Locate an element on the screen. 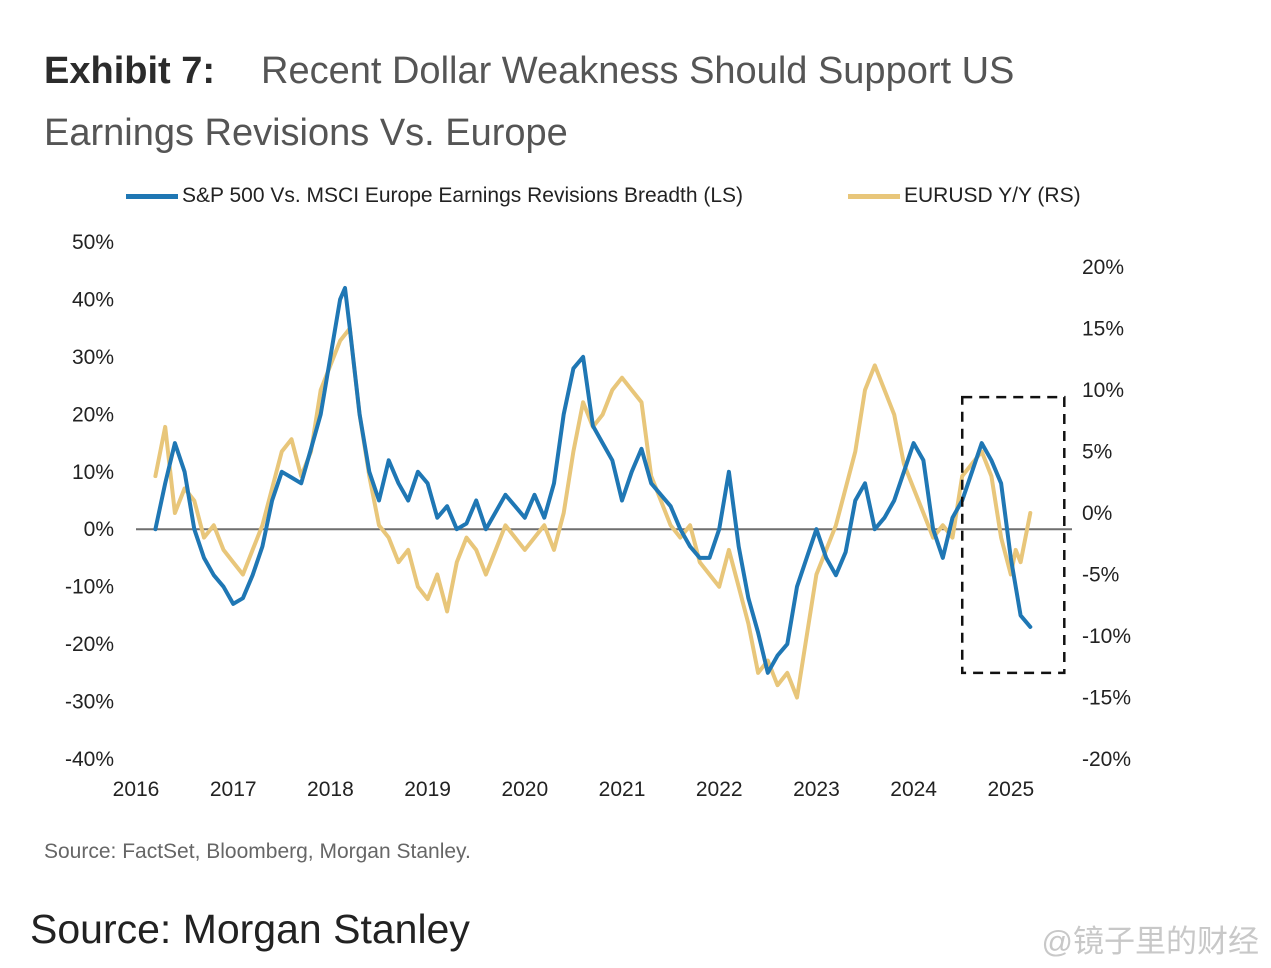  x-axis-tick-label: 2023 is located at coordinates (816, 789).